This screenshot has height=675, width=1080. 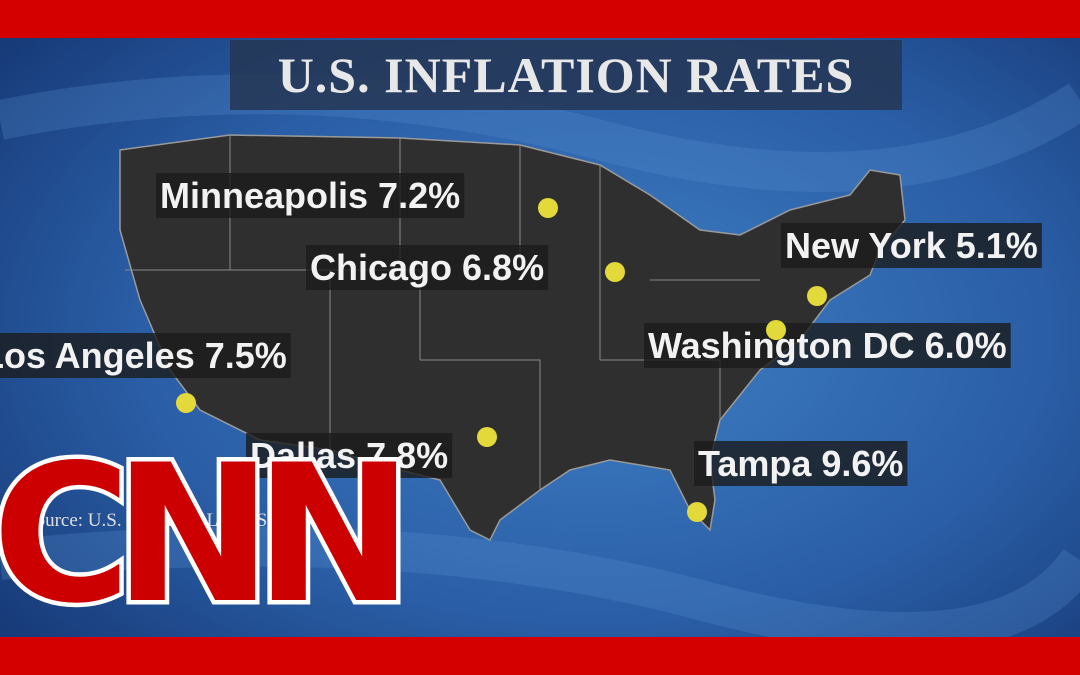 What do you see at coordinates (198, 534) in the screenshot?
I see `logo: CNN` at bounding box center [198, 534].